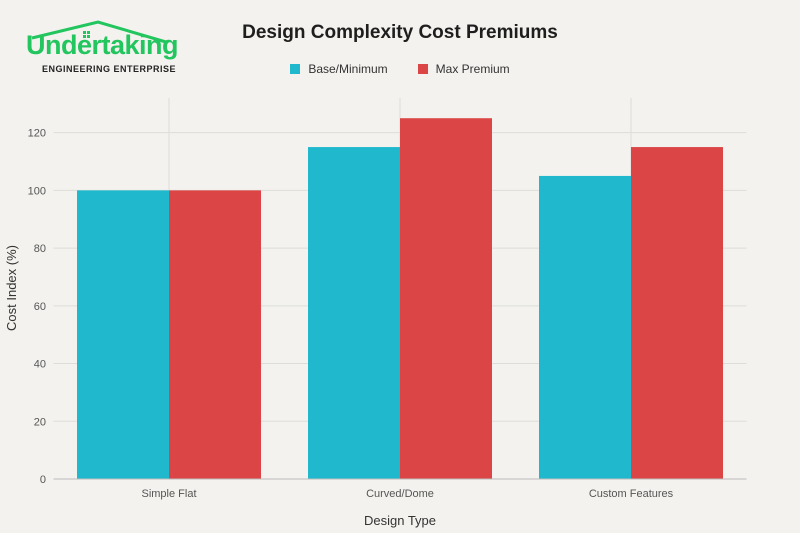 The height and width of the screenshot is (533, 800). Describe the element at coordinates (168, 494) in the screenshot. I see `x-tick-label: Simple Flat` at that location.